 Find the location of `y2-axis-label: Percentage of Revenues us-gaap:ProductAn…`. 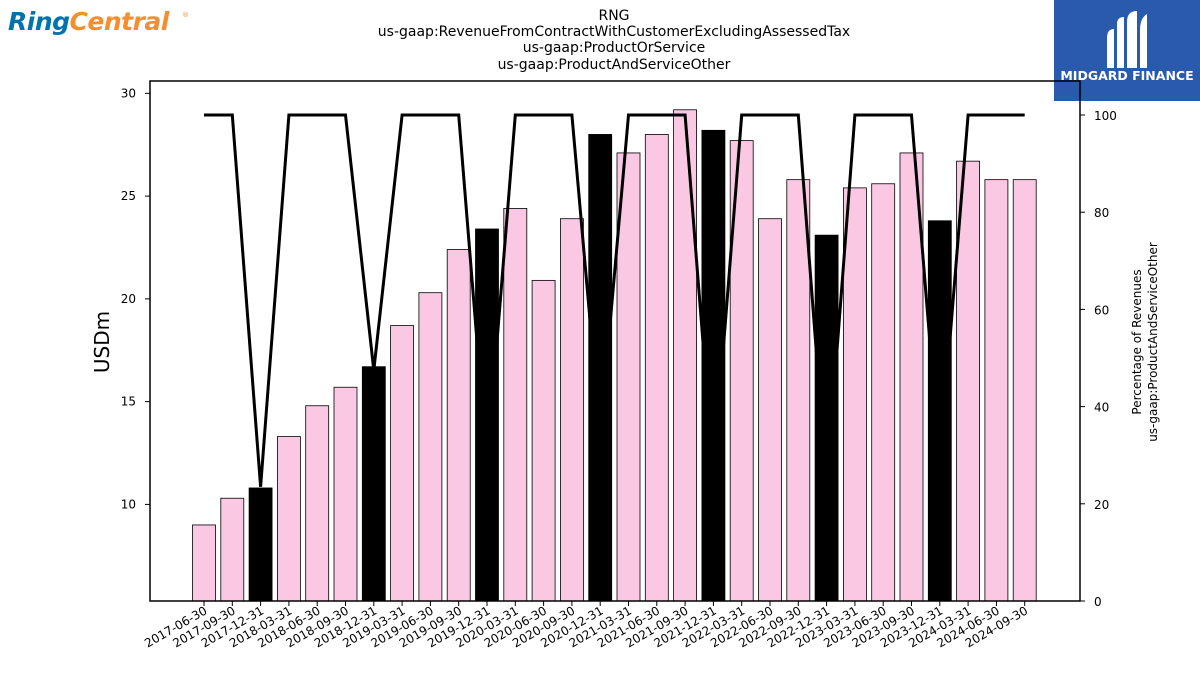

y2-axis-label: Percentage of Revenues us-gaap:ProductAn… is located at coordinates (1145, 342).